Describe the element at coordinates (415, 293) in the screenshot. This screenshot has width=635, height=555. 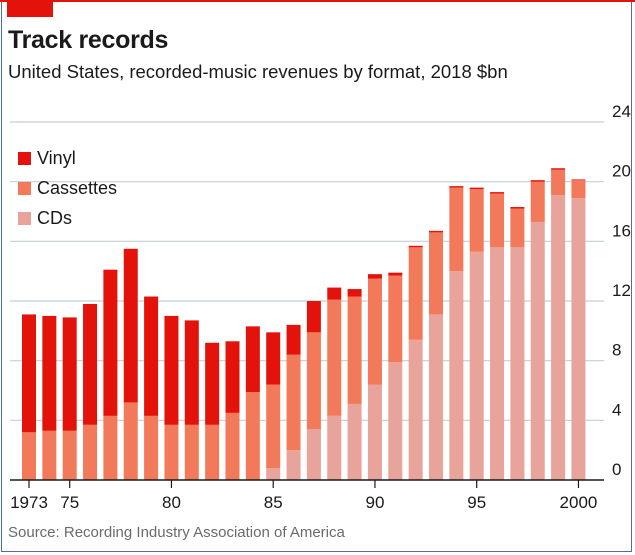
I see `bar-cassettes-1992` at that location.